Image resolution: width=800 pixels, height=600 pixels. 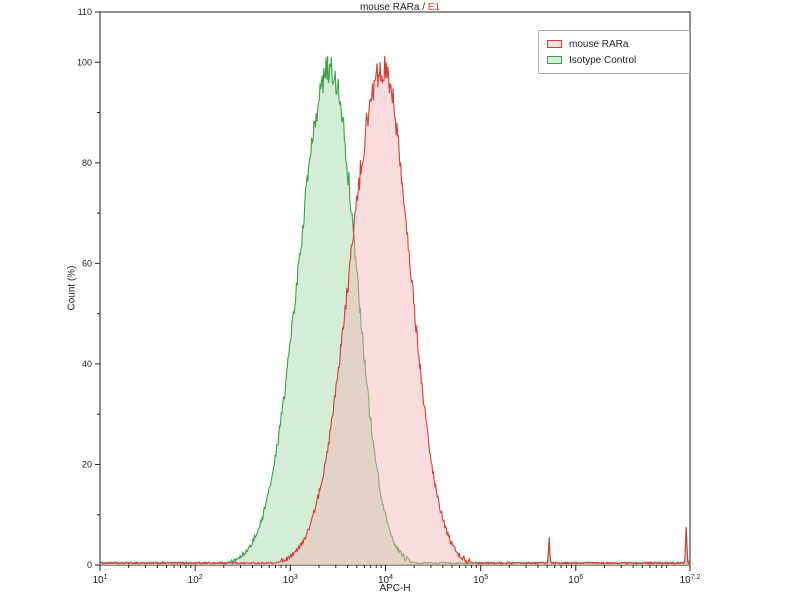 I want to click on x-tick-label: 10², so click(x=195, y=580).